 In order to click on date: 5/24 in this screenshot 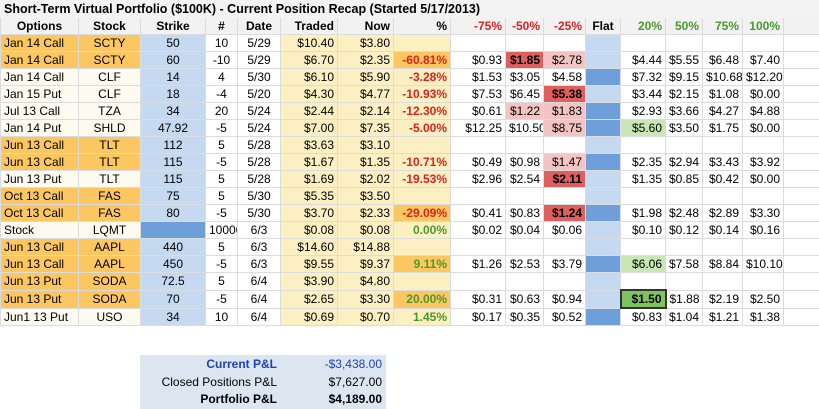, I will do `click(259, 111)`.